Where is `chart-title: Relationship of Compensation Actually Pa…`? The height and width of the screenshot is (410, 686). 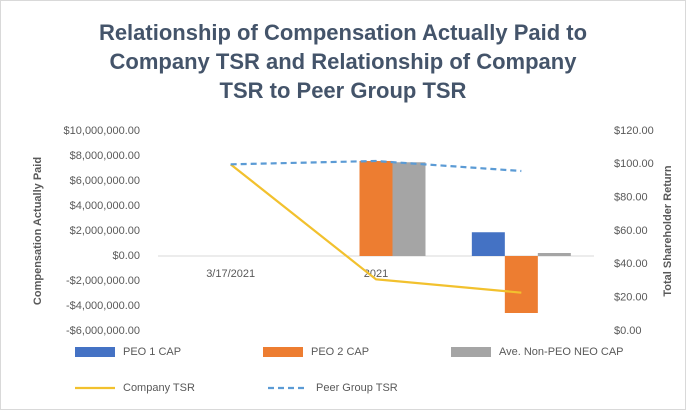 chart-title: Relationship of Compensation Actually Pa… is located at coordinates (343, 61).